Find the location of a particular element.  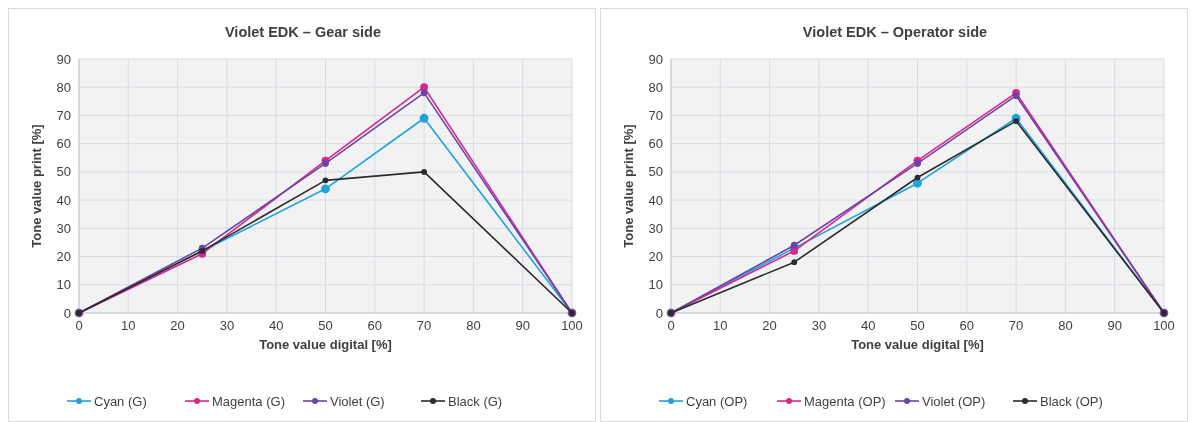

chart-title: Violet EDK – Operator side is located at coordinates (895, 32).